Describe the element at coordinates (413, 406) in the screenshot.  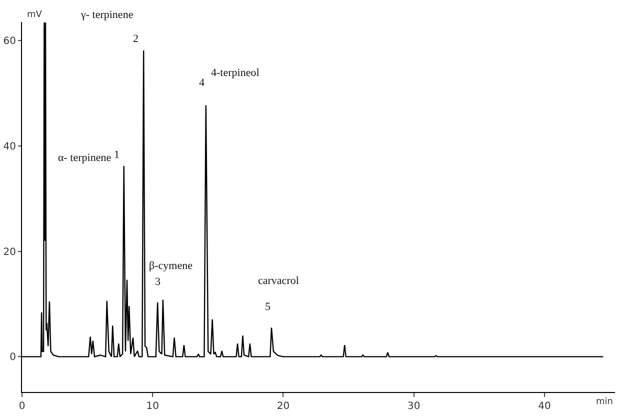
I see `x-tick-label: 30` at that location.